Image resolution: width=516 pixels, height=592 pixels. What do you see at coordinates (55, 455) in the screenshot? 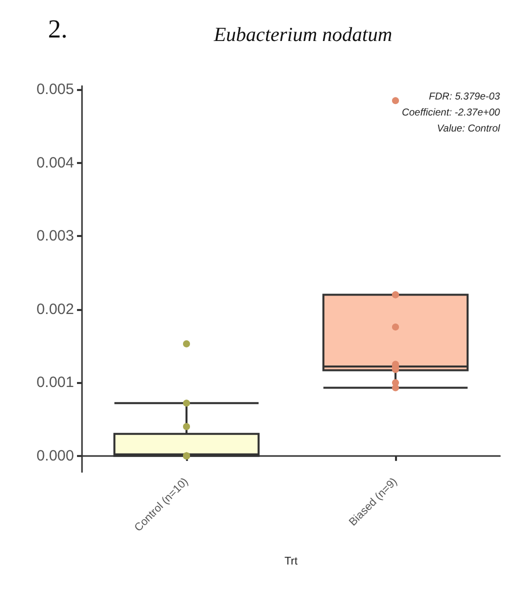
I see `y-tick-label: 0.000` at bounding box center [55, 455].